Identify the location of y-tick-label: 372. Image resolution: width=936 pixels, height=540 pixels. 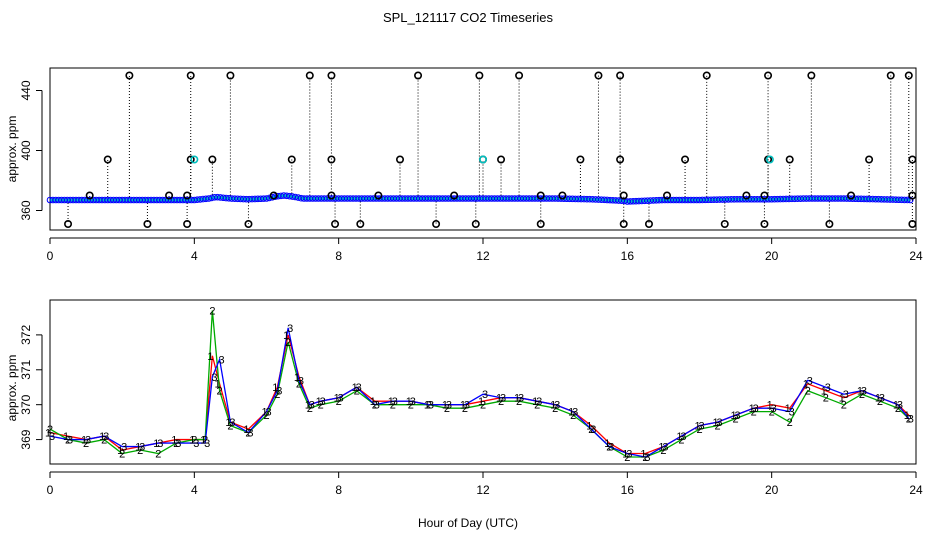
(26, 335).